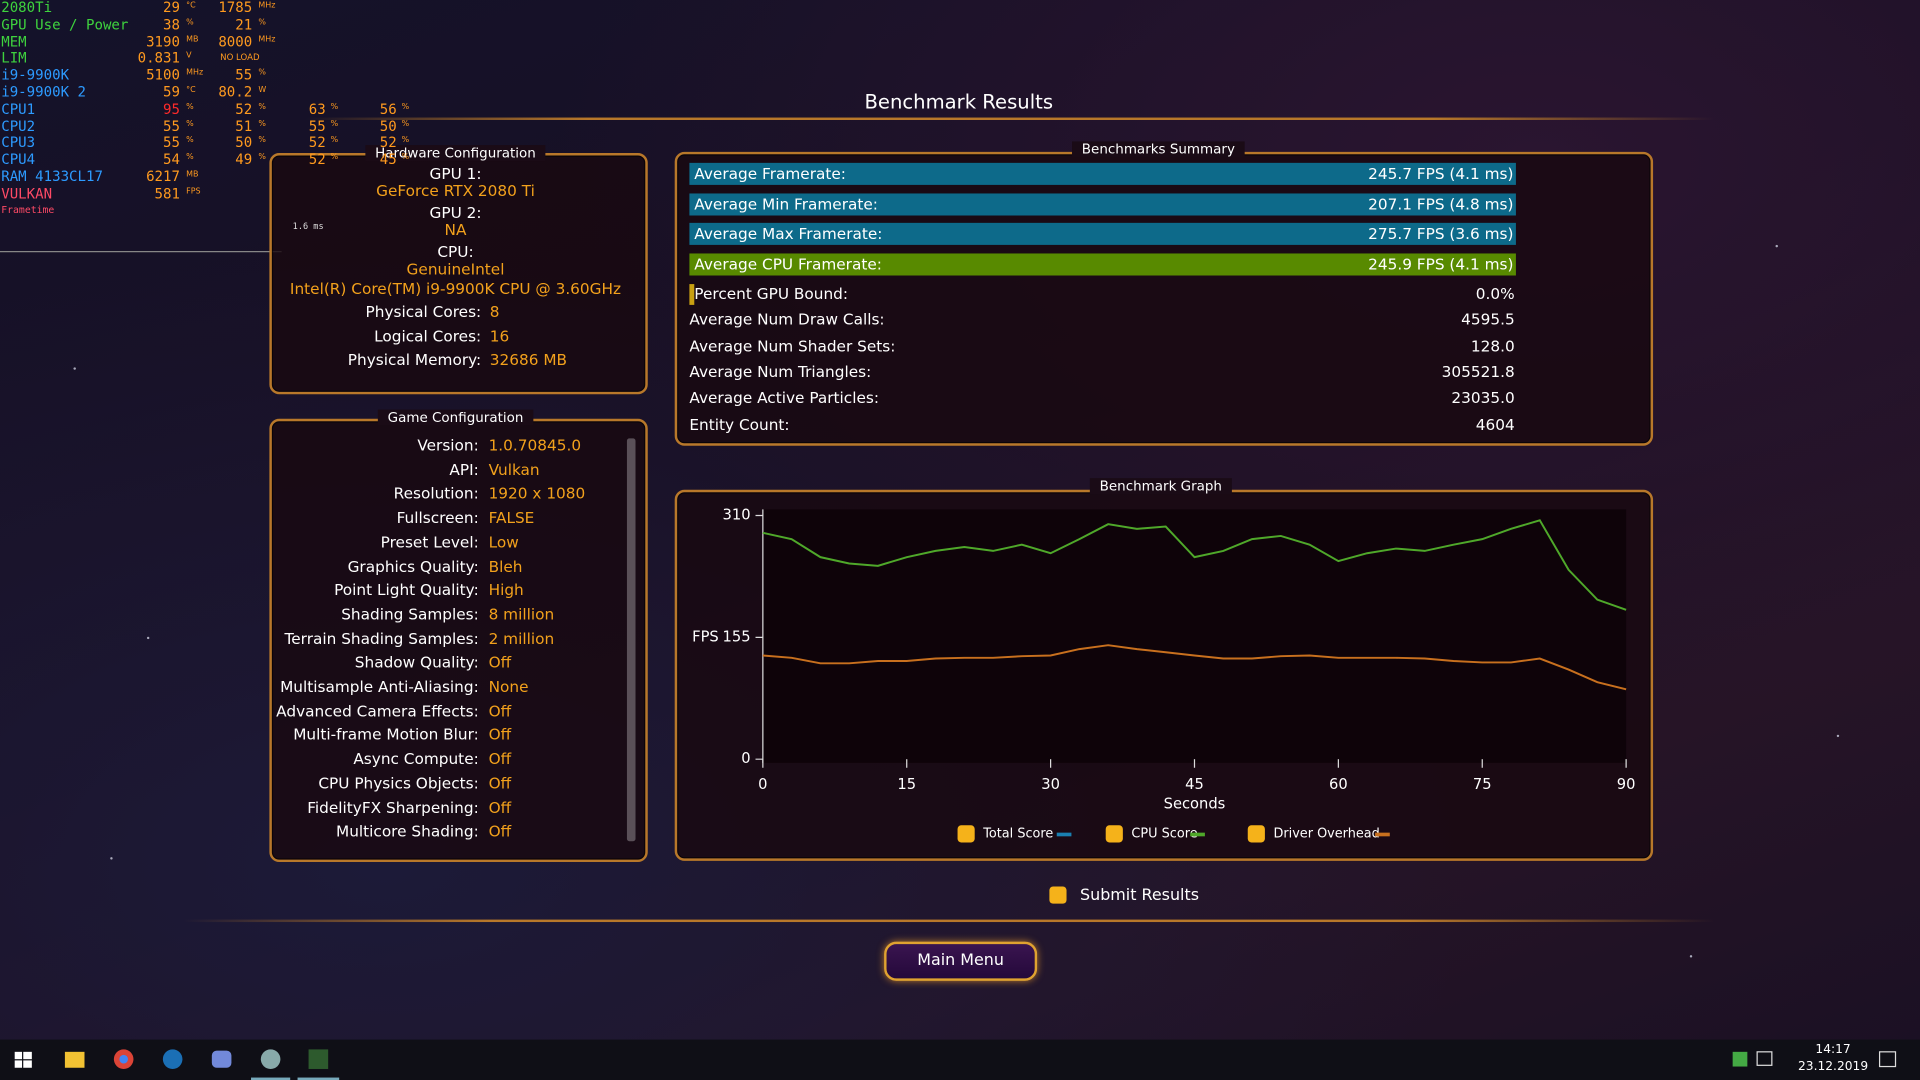 The width and height of the screenshot is (1920, 1080). What do you see at coordinates (508, 686) in the screenshot?
I see `config-value: None` at bounding box center [508, 686].